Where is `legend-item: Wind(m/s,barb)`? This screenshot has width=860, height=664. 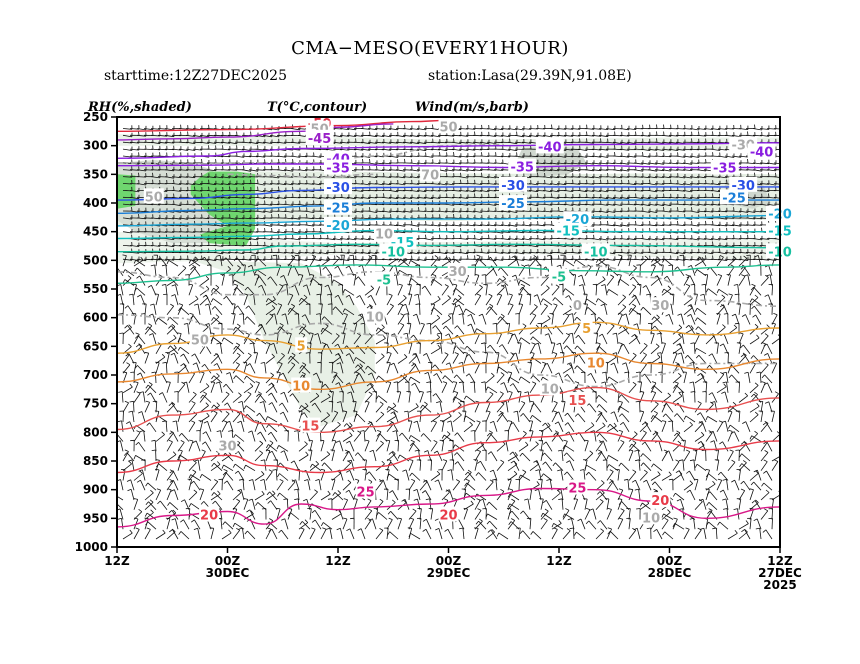 legend-item: Wind(m/s,barb) is located at coordinates (472, 107).